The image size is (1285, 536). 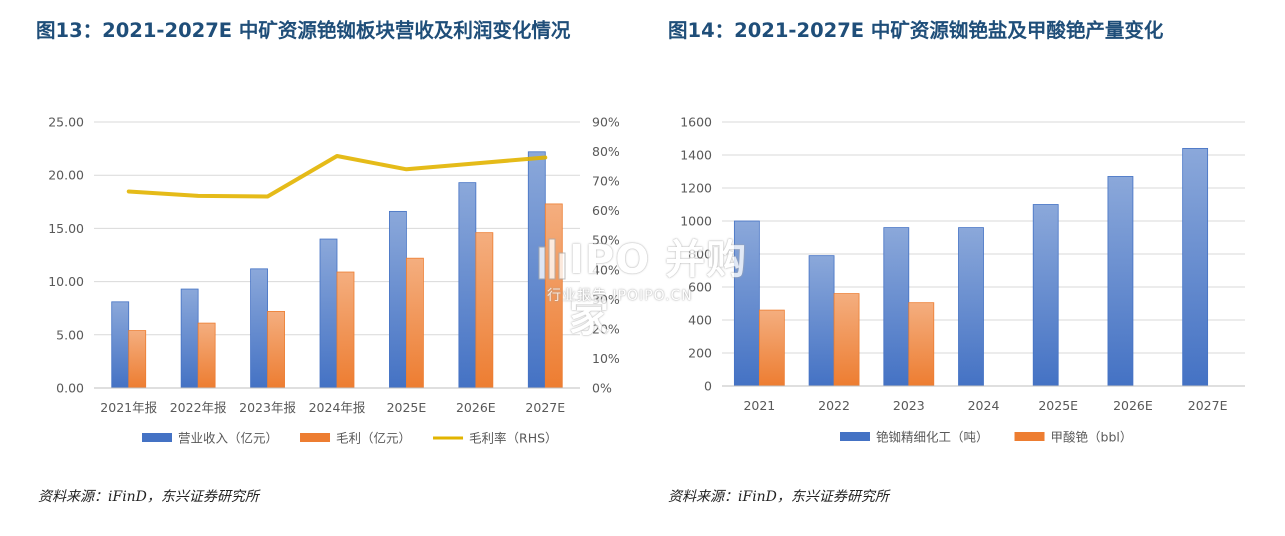 I want to click on y2-tick-label: 60%, so click(x=606, y=210).